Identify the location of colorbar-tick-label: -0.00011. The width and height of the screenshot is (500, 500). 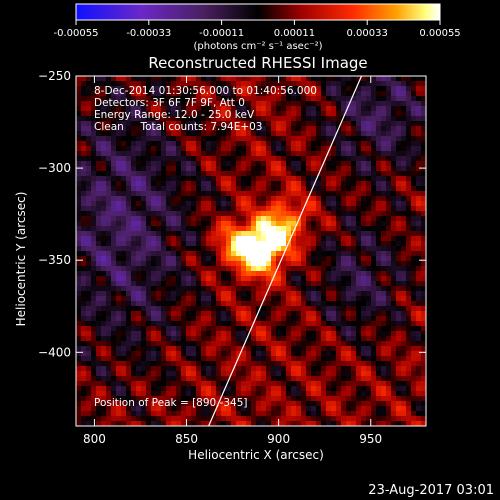
(221, 33).